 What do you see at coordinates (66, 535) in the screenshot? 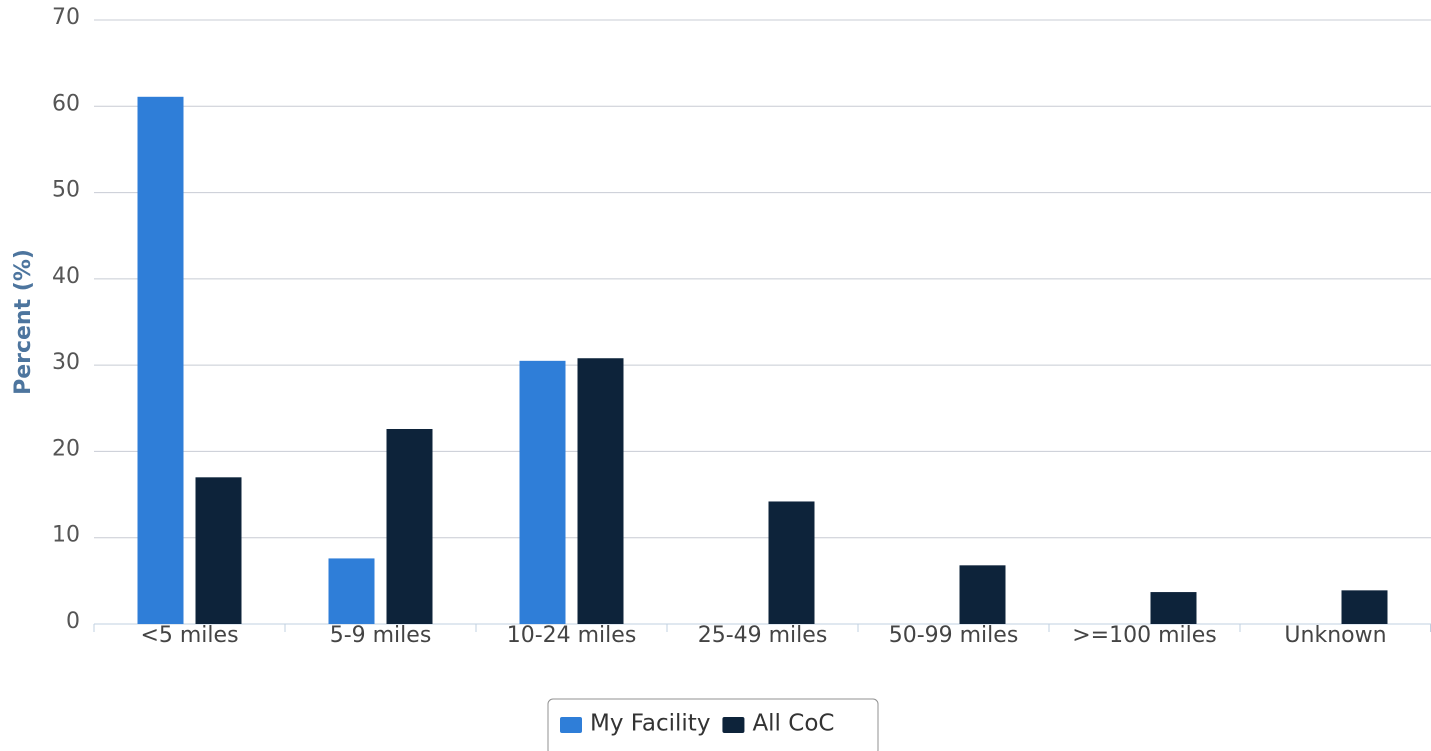
I see `y-tick-label: 10` at bounding box center [66, 535].